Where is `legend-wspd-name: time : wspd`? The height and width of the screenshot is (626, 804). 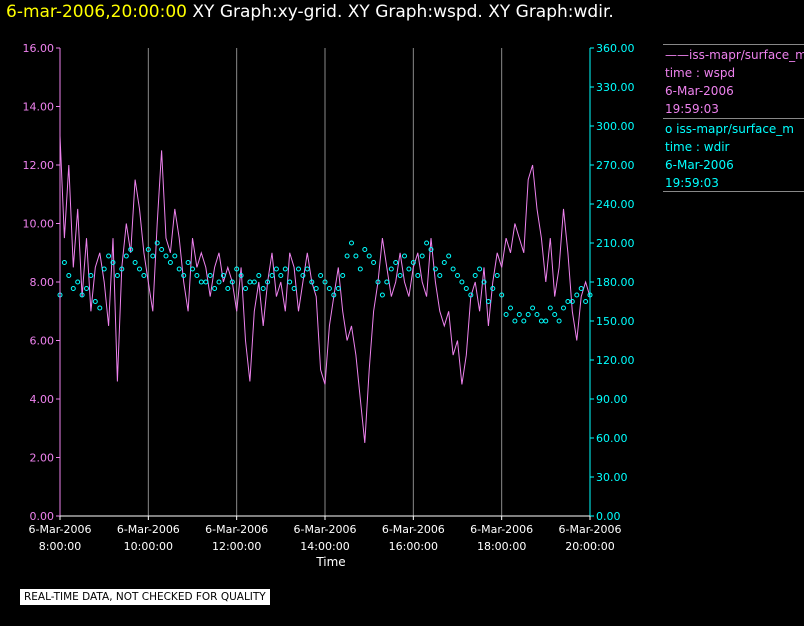 legend-wspd-name: time : wspd is located at coordinates (700, 73).